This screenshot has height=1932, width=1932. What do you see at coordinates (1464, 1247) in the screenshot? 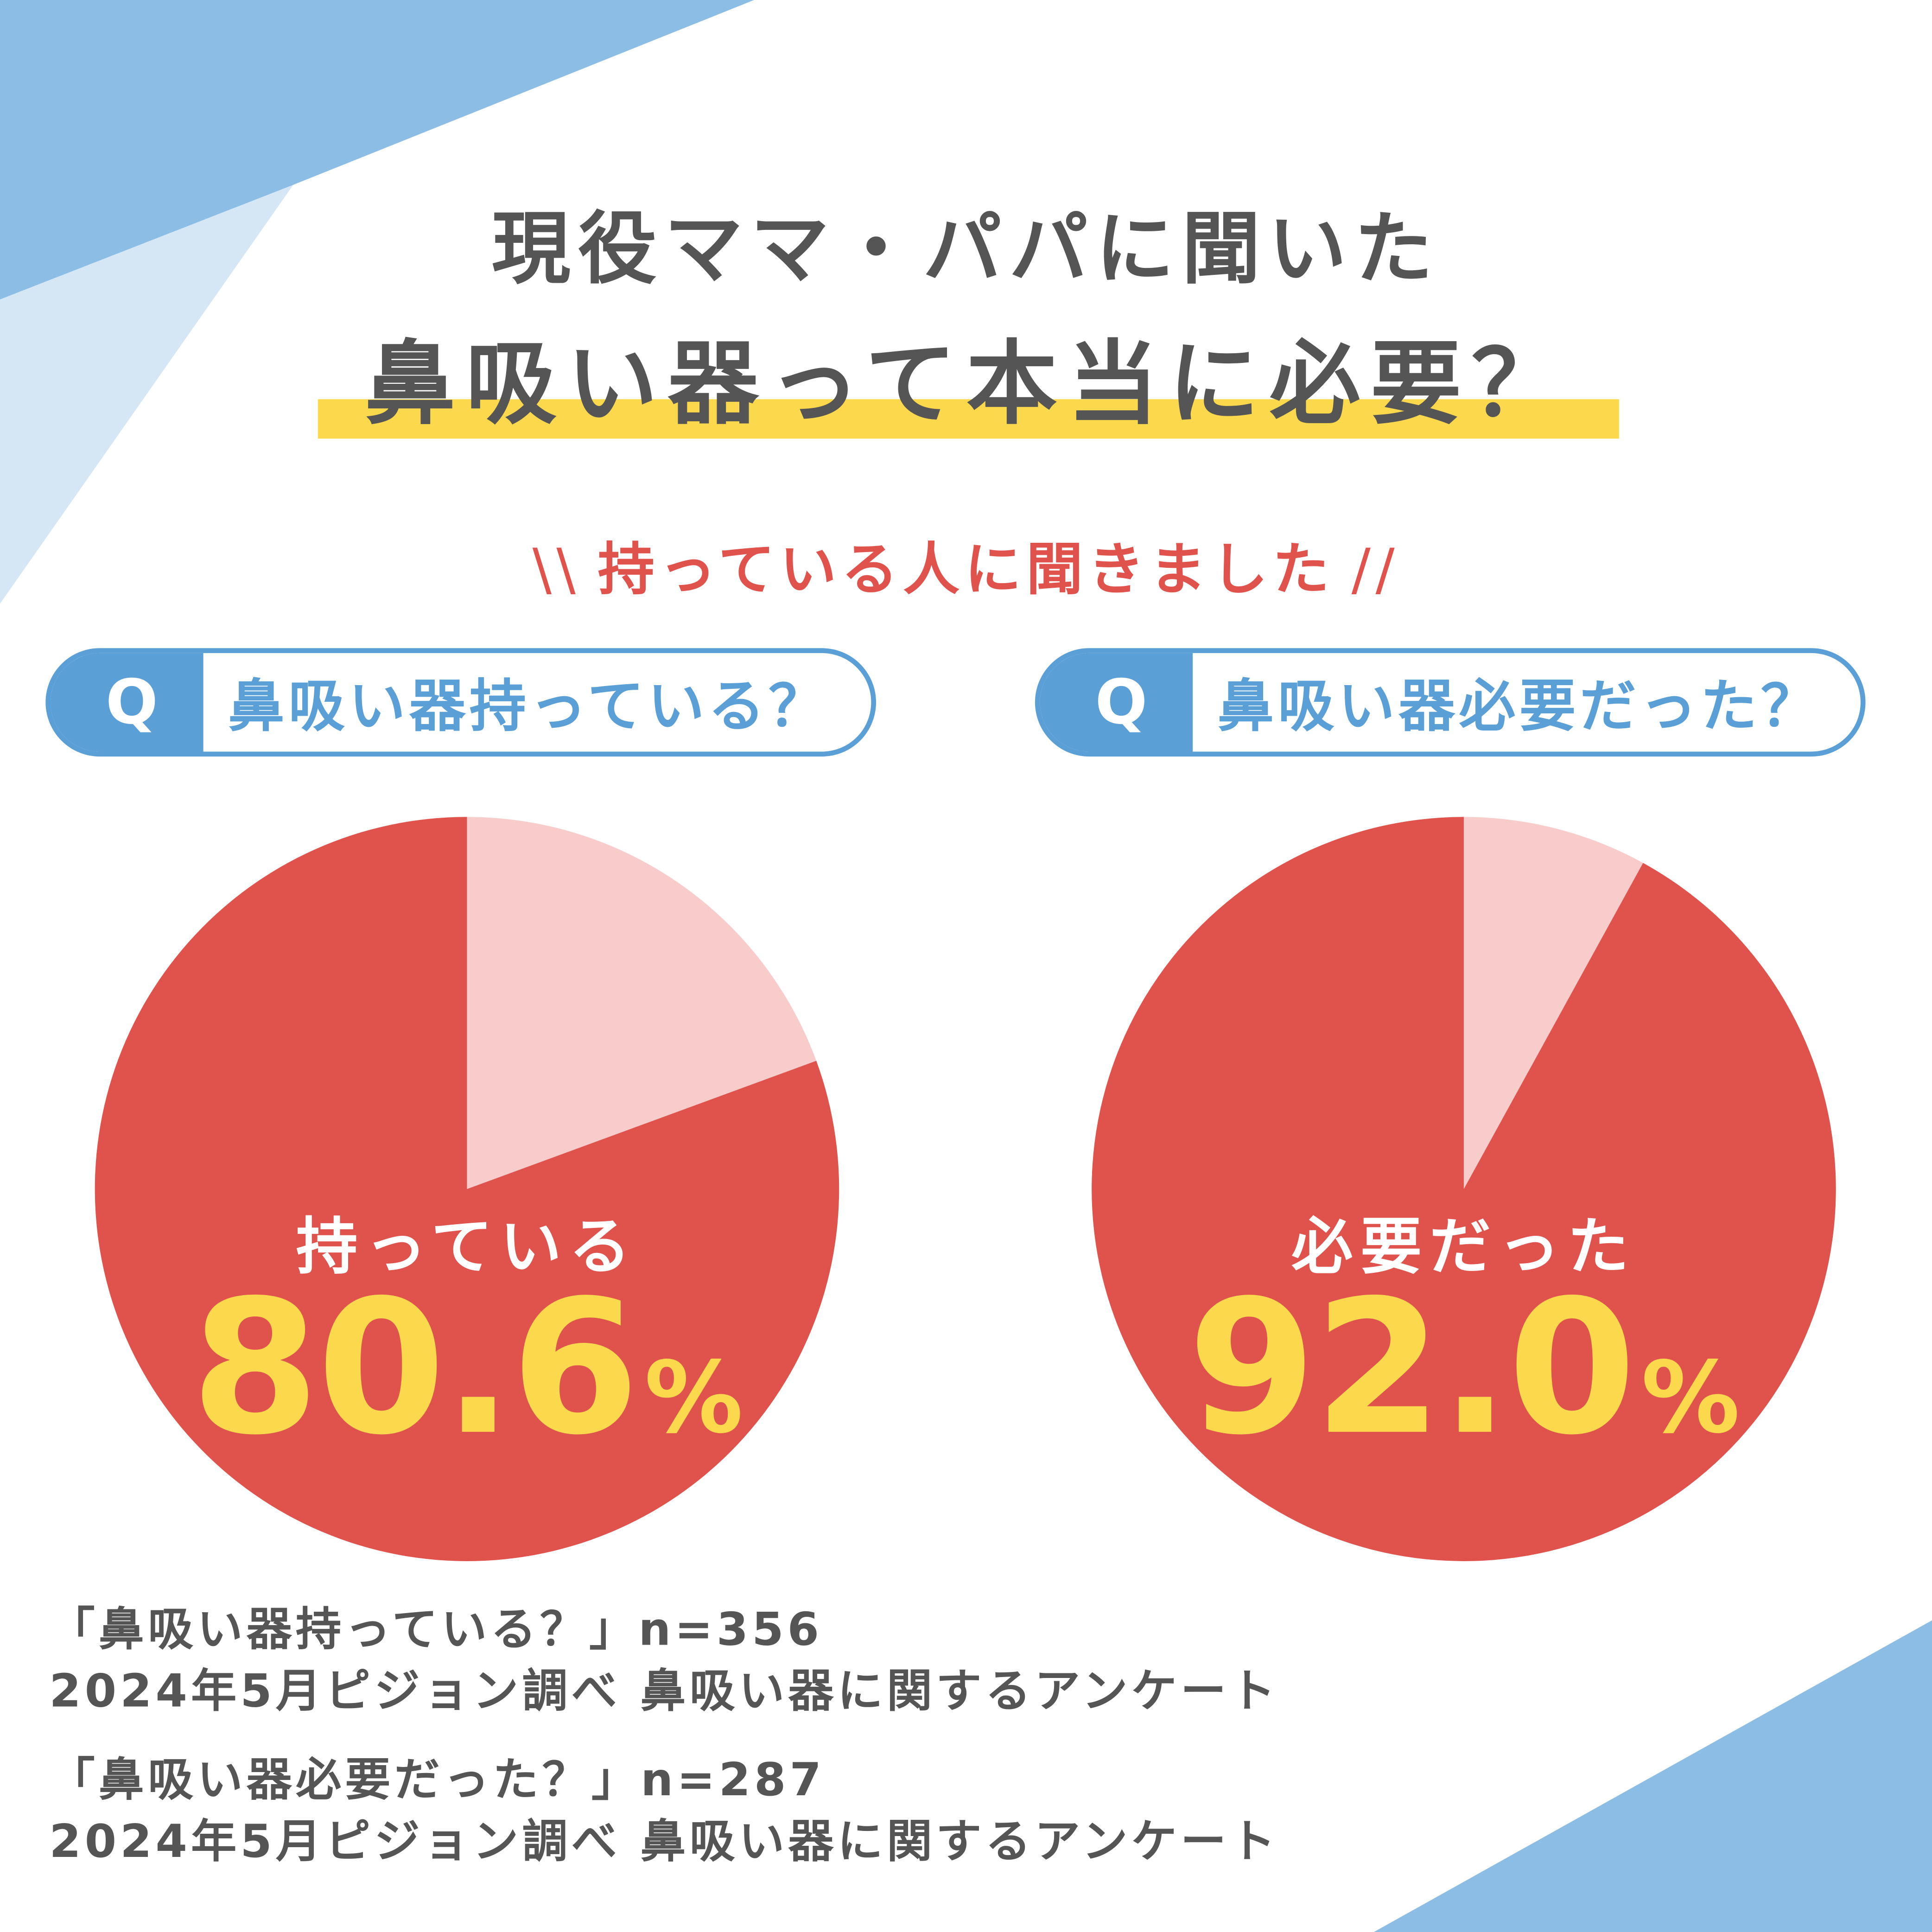
I see `pie2-label: 必要だった` at bounding box center [1464, 1247].